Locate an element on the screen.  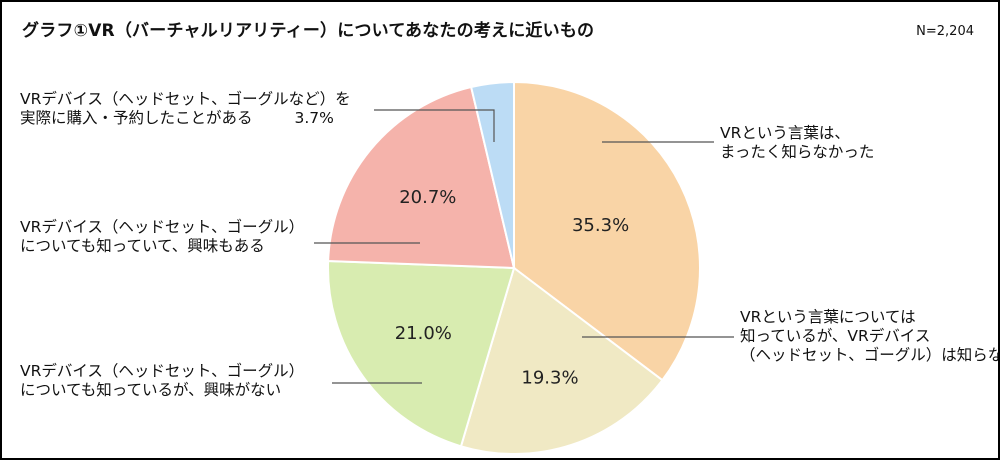
pct-label: 3.7% is located at coordinates (314, 118).